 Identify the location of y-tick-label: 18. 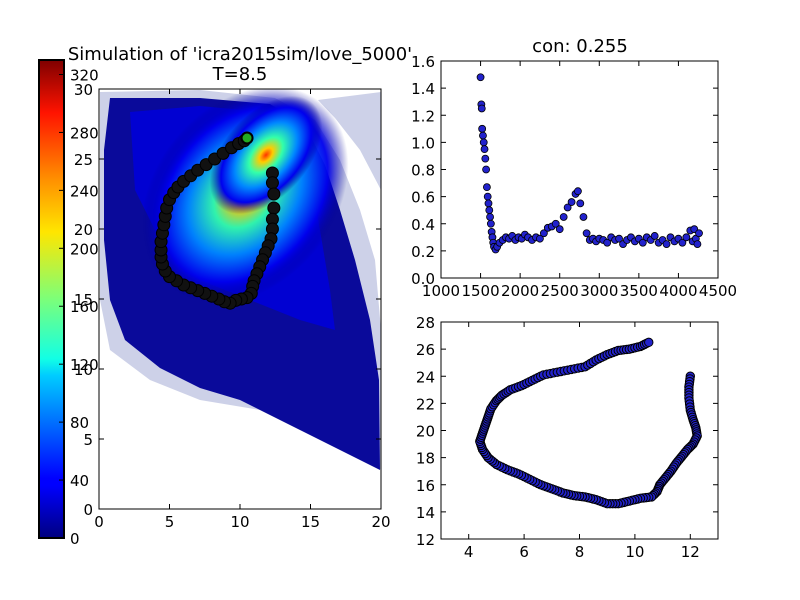
(425, 459).